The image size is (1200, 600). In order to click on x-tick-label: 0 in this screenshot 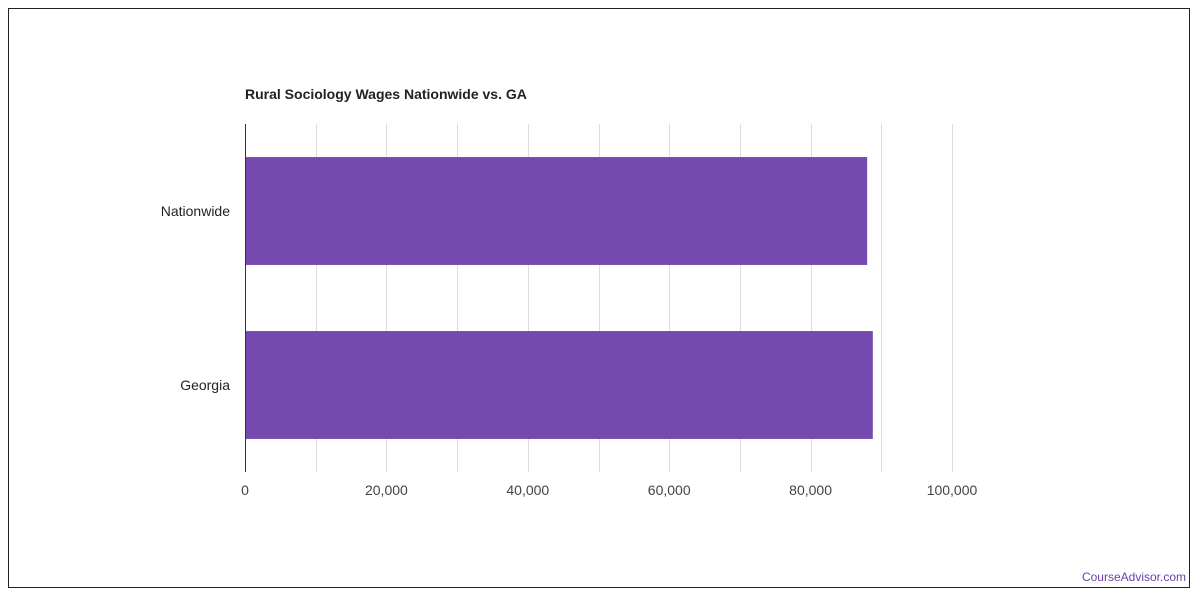, I will do `click(245, 490)`.